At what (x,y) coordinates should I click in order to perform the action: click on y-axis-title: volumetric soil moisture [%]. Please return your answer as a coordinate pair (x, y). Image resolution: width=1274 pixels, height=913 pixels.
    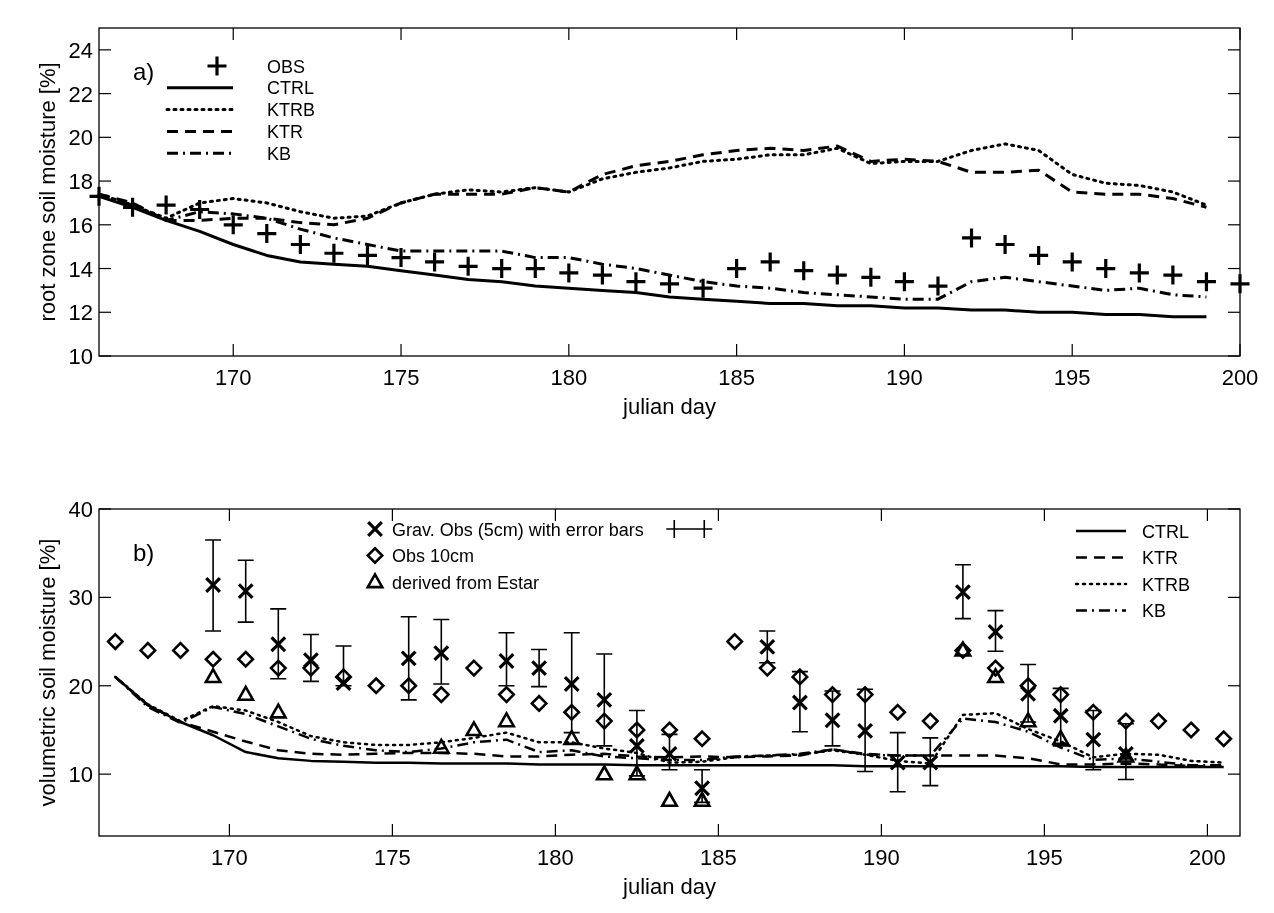
    Looking at the image, I should click on (47, 672).